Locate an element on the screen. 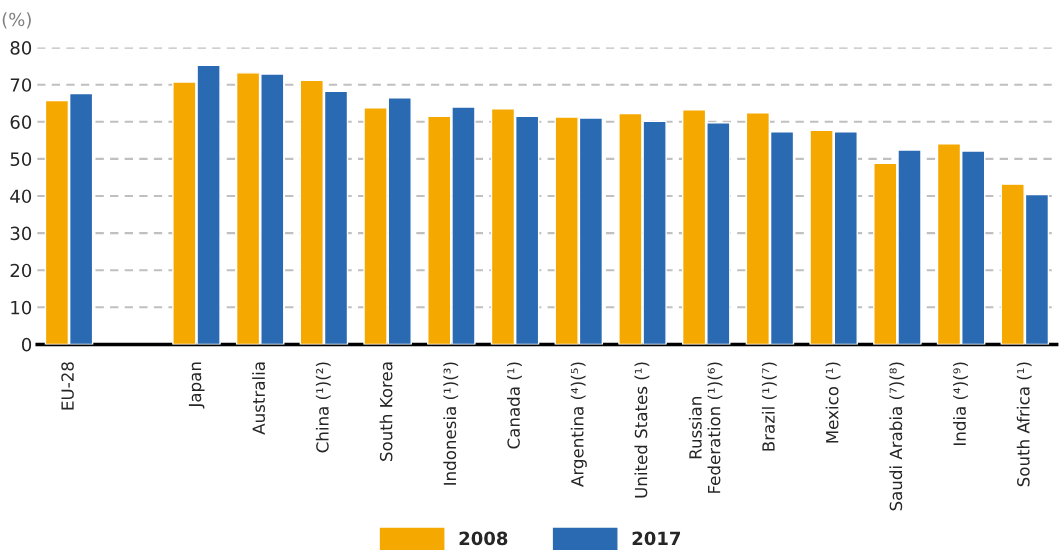 The image size is (1062, 560). x-tick-label: Indonesia (¹)(³) is located at coordinates (451, 423).